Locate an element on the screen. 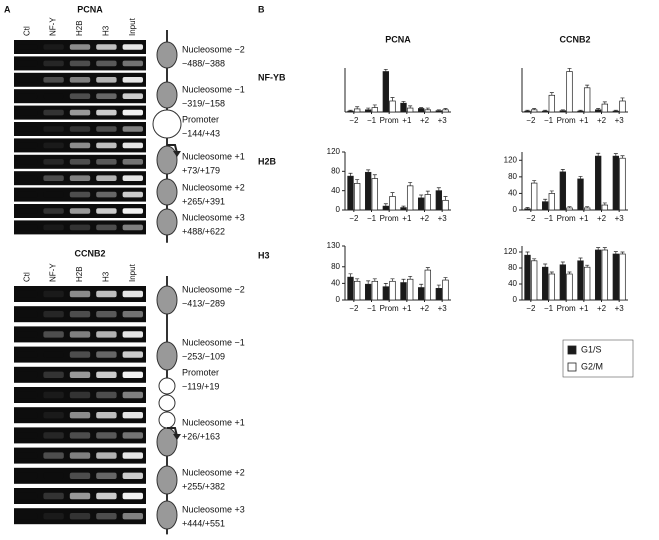 This screenshot has width=659, height=540. tss-arrow is located at coordinates (172, 432).